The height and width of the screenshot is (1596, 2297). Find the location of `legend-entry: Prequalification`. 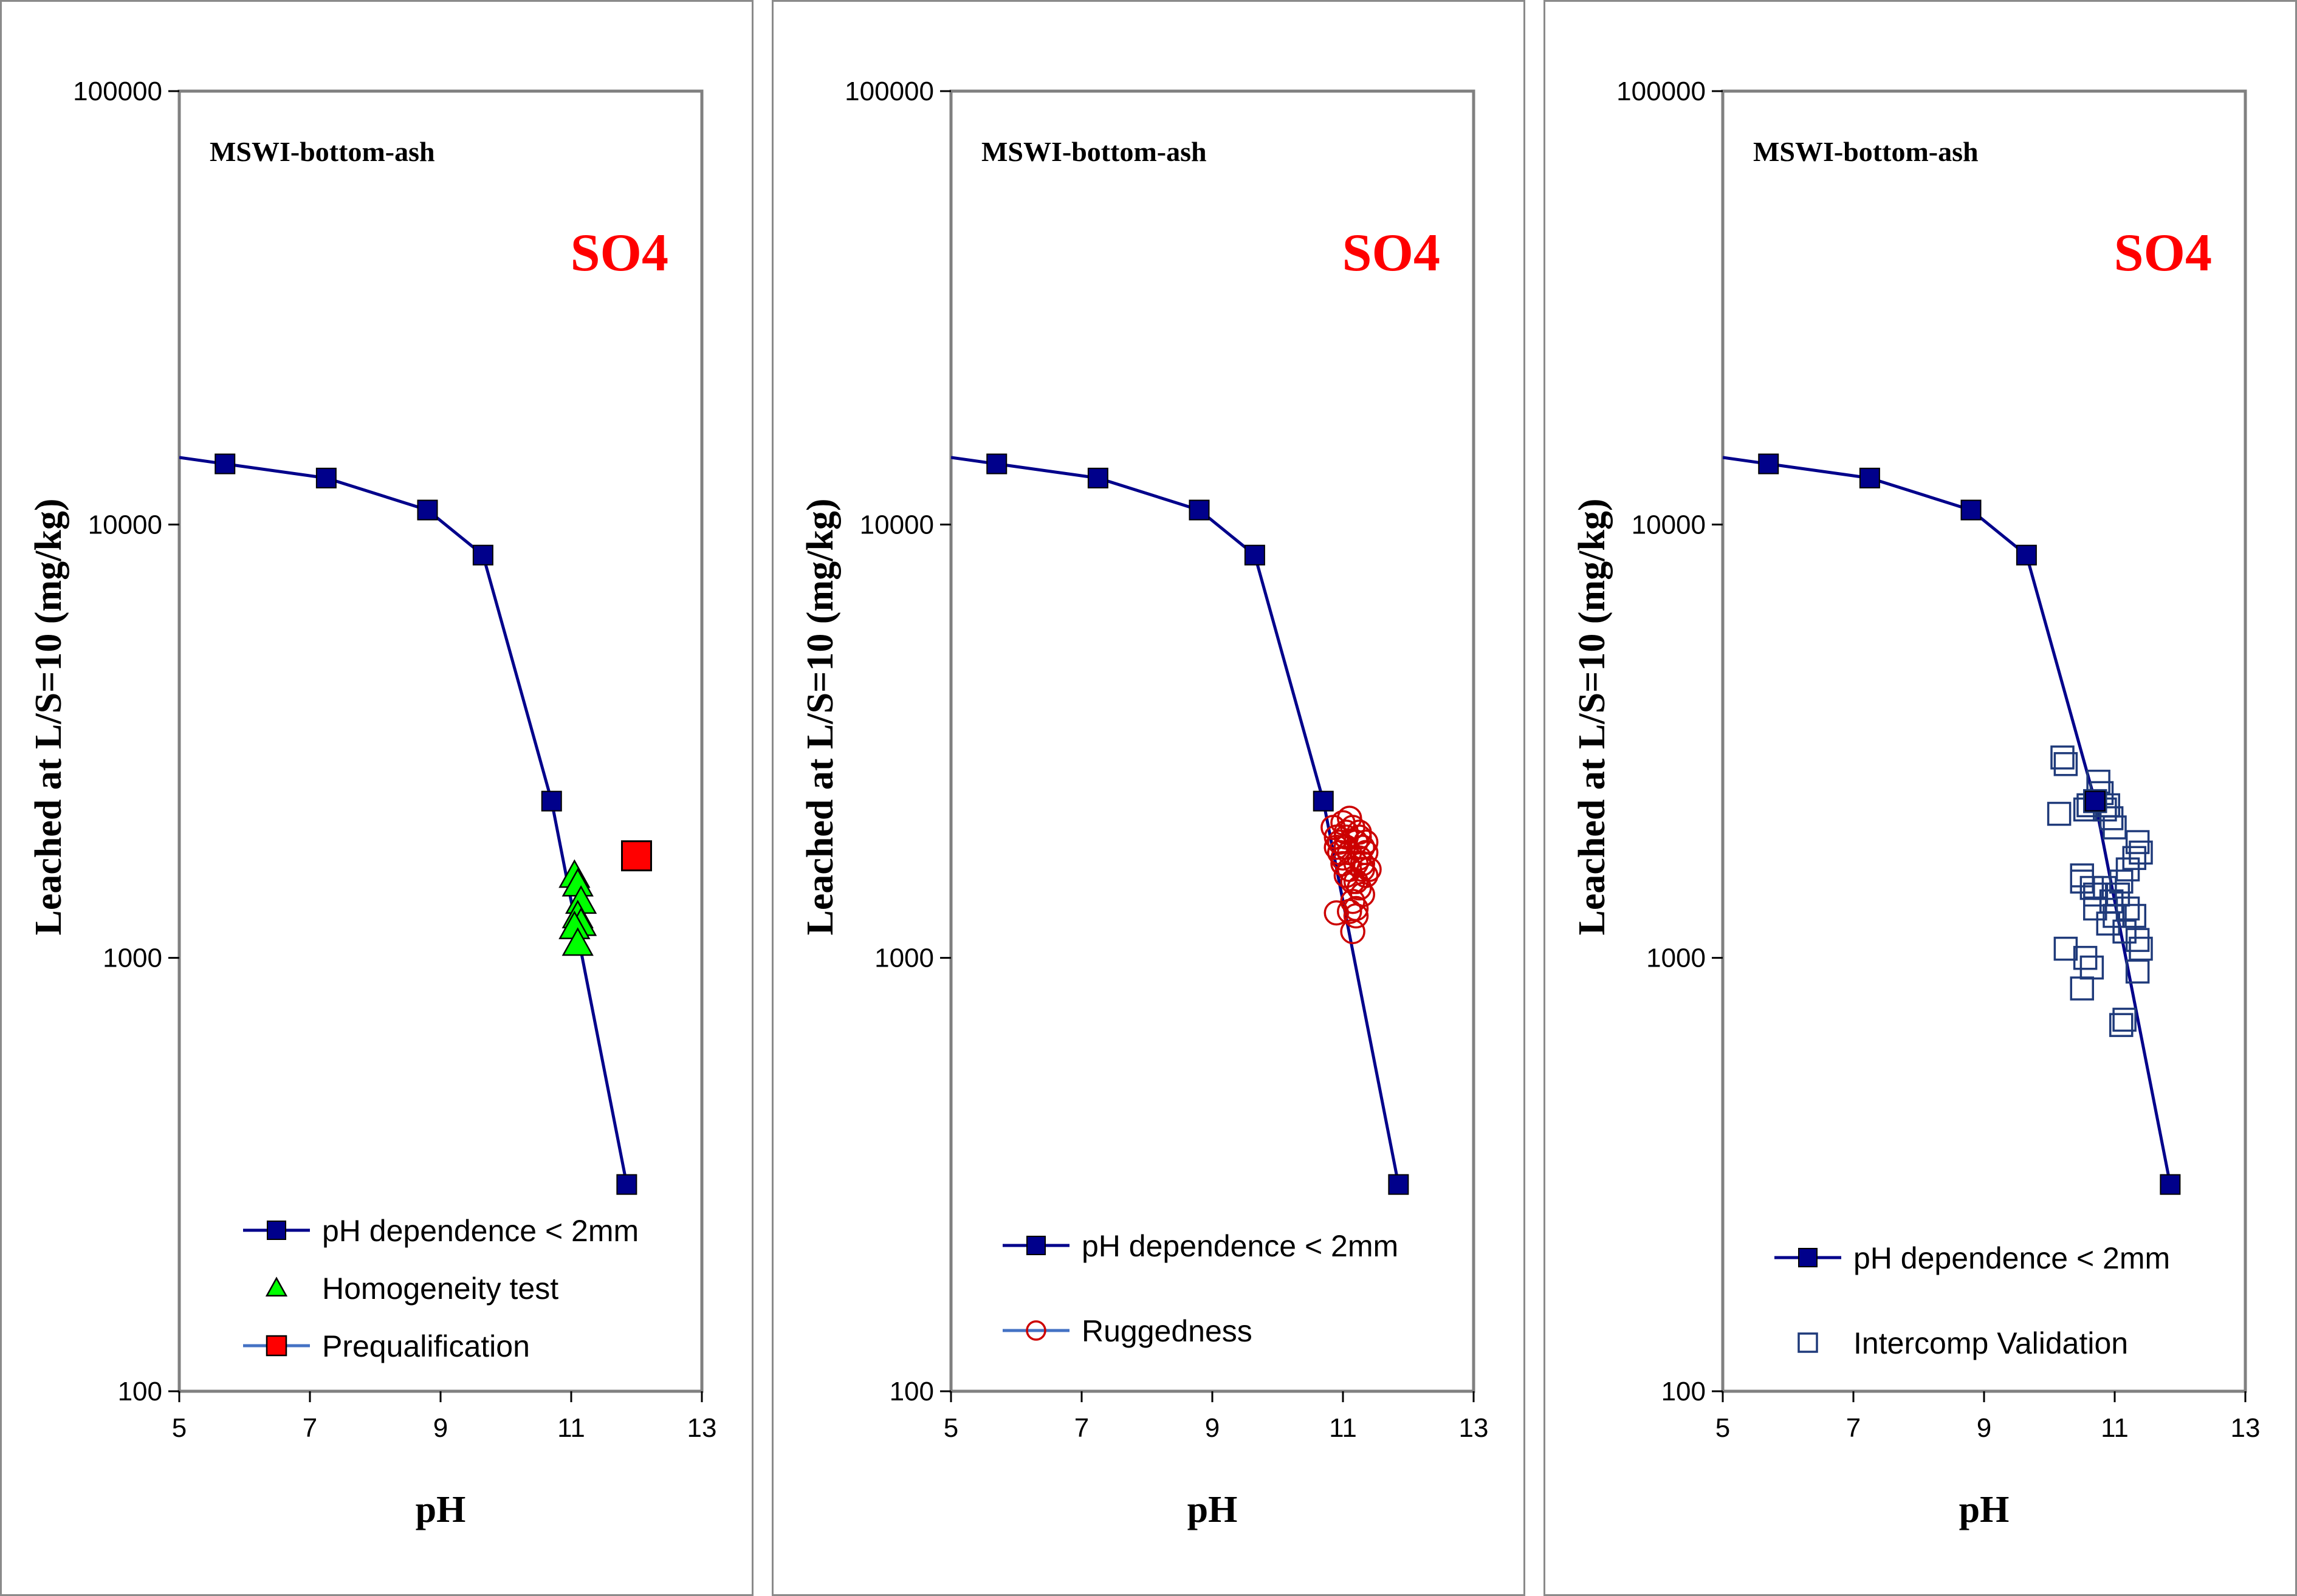

legend-entry: Prequalification is located at coordinates (387, 1346).